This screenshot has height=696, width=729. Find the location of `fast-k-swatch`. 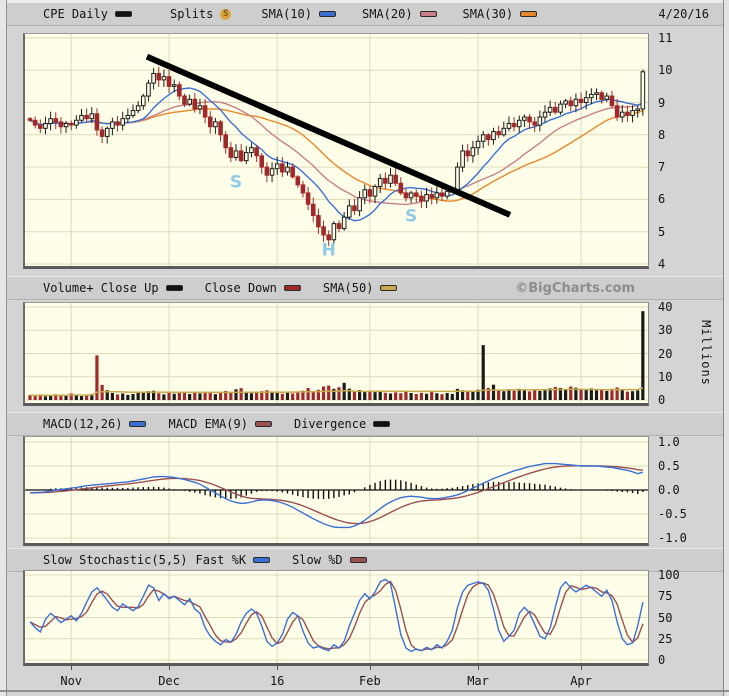

fast-k-swatch is located at coordinates (262, 560).